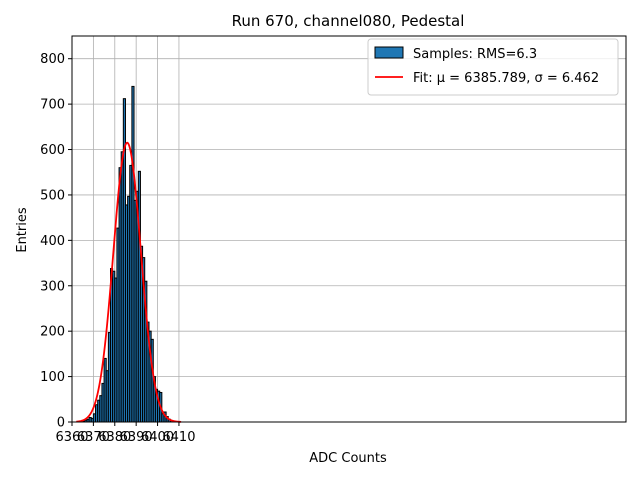  What do you see at coordinates (129, 282) in the screenshot?
I see `fit-curve` at bounding box center [129, 282].